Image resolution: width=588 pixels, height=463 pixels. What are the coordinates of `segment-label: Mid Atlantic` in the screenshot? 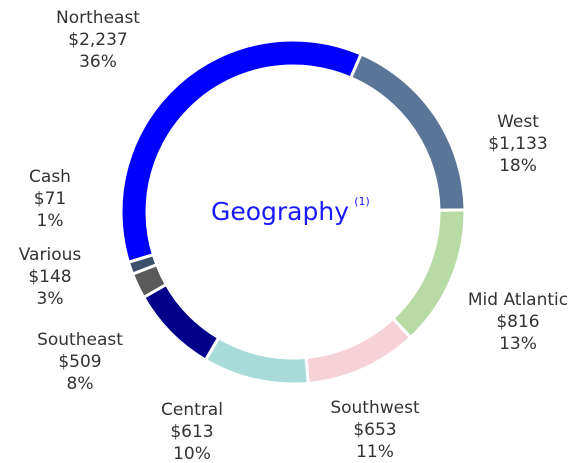 It's located at (518, 300).